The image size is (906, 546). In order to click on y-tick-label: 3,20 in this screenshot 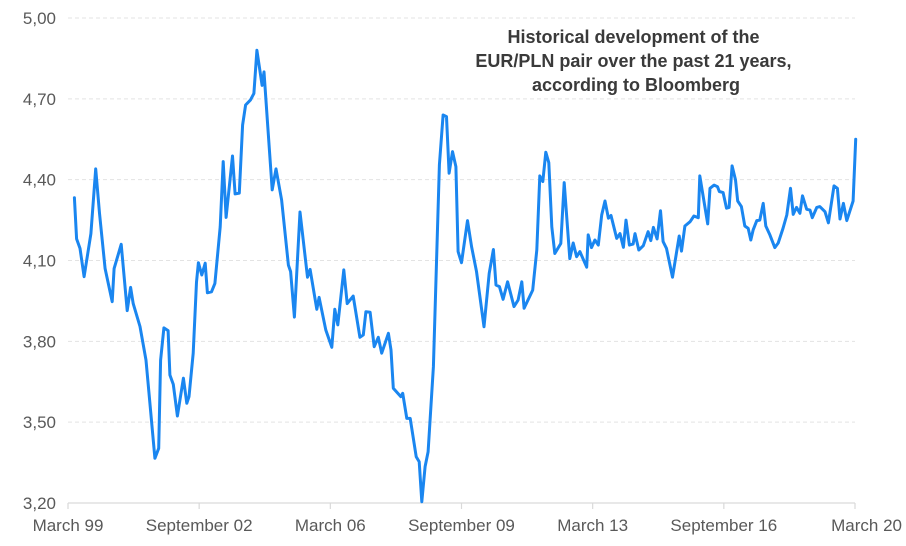, I will do `click(39, 503)`.